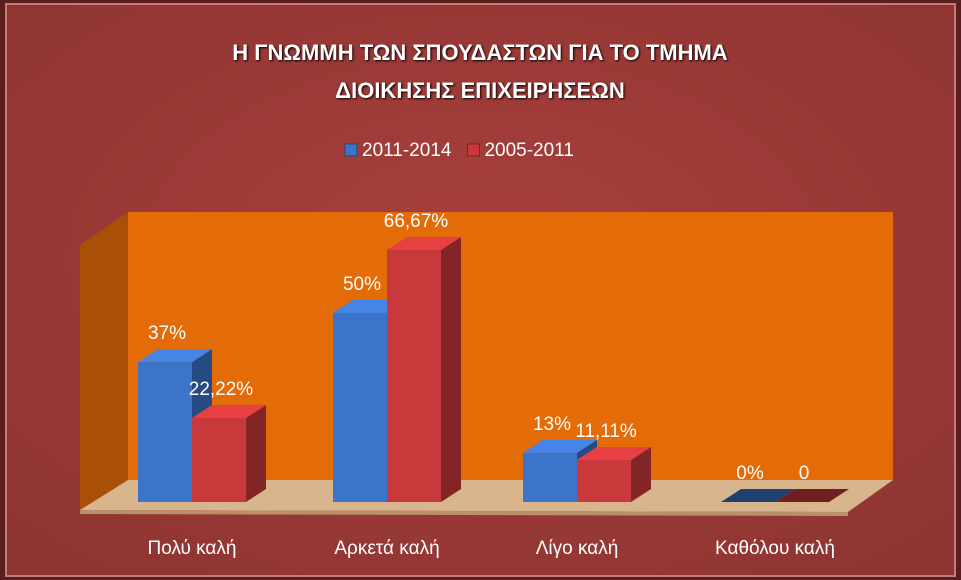  What do you see at coordinates (464, 513) in the screenshot?
I see `floor-edge` at bounding box center [464, 513].